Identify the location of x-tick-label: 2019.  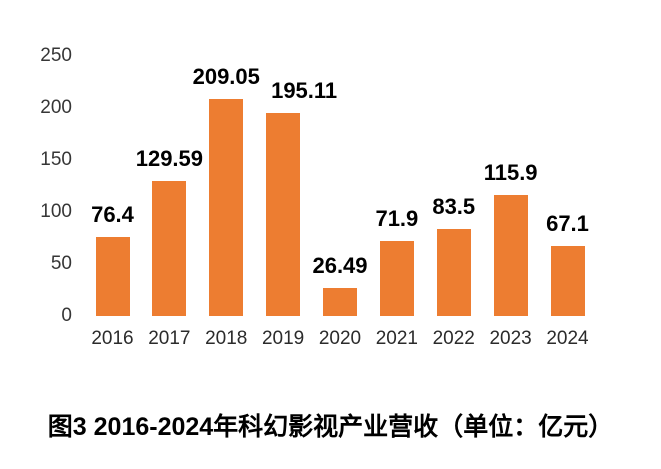
(283, 338).